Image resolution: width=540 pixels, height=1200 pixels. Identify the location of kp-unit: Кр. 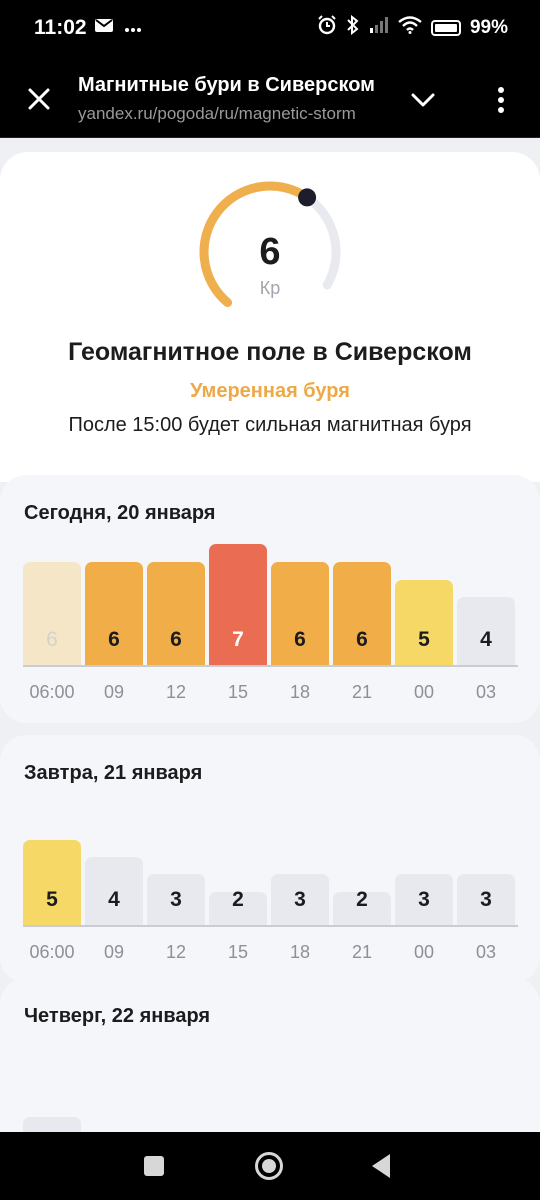
(270, 288).